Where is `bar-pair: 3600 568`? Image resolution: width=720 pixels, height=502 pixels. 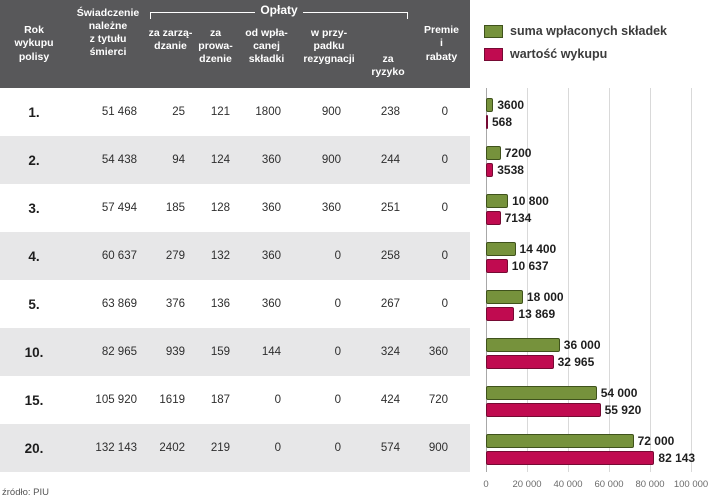
bar-pair: 3600 568 is located at coordinates (588, 112).